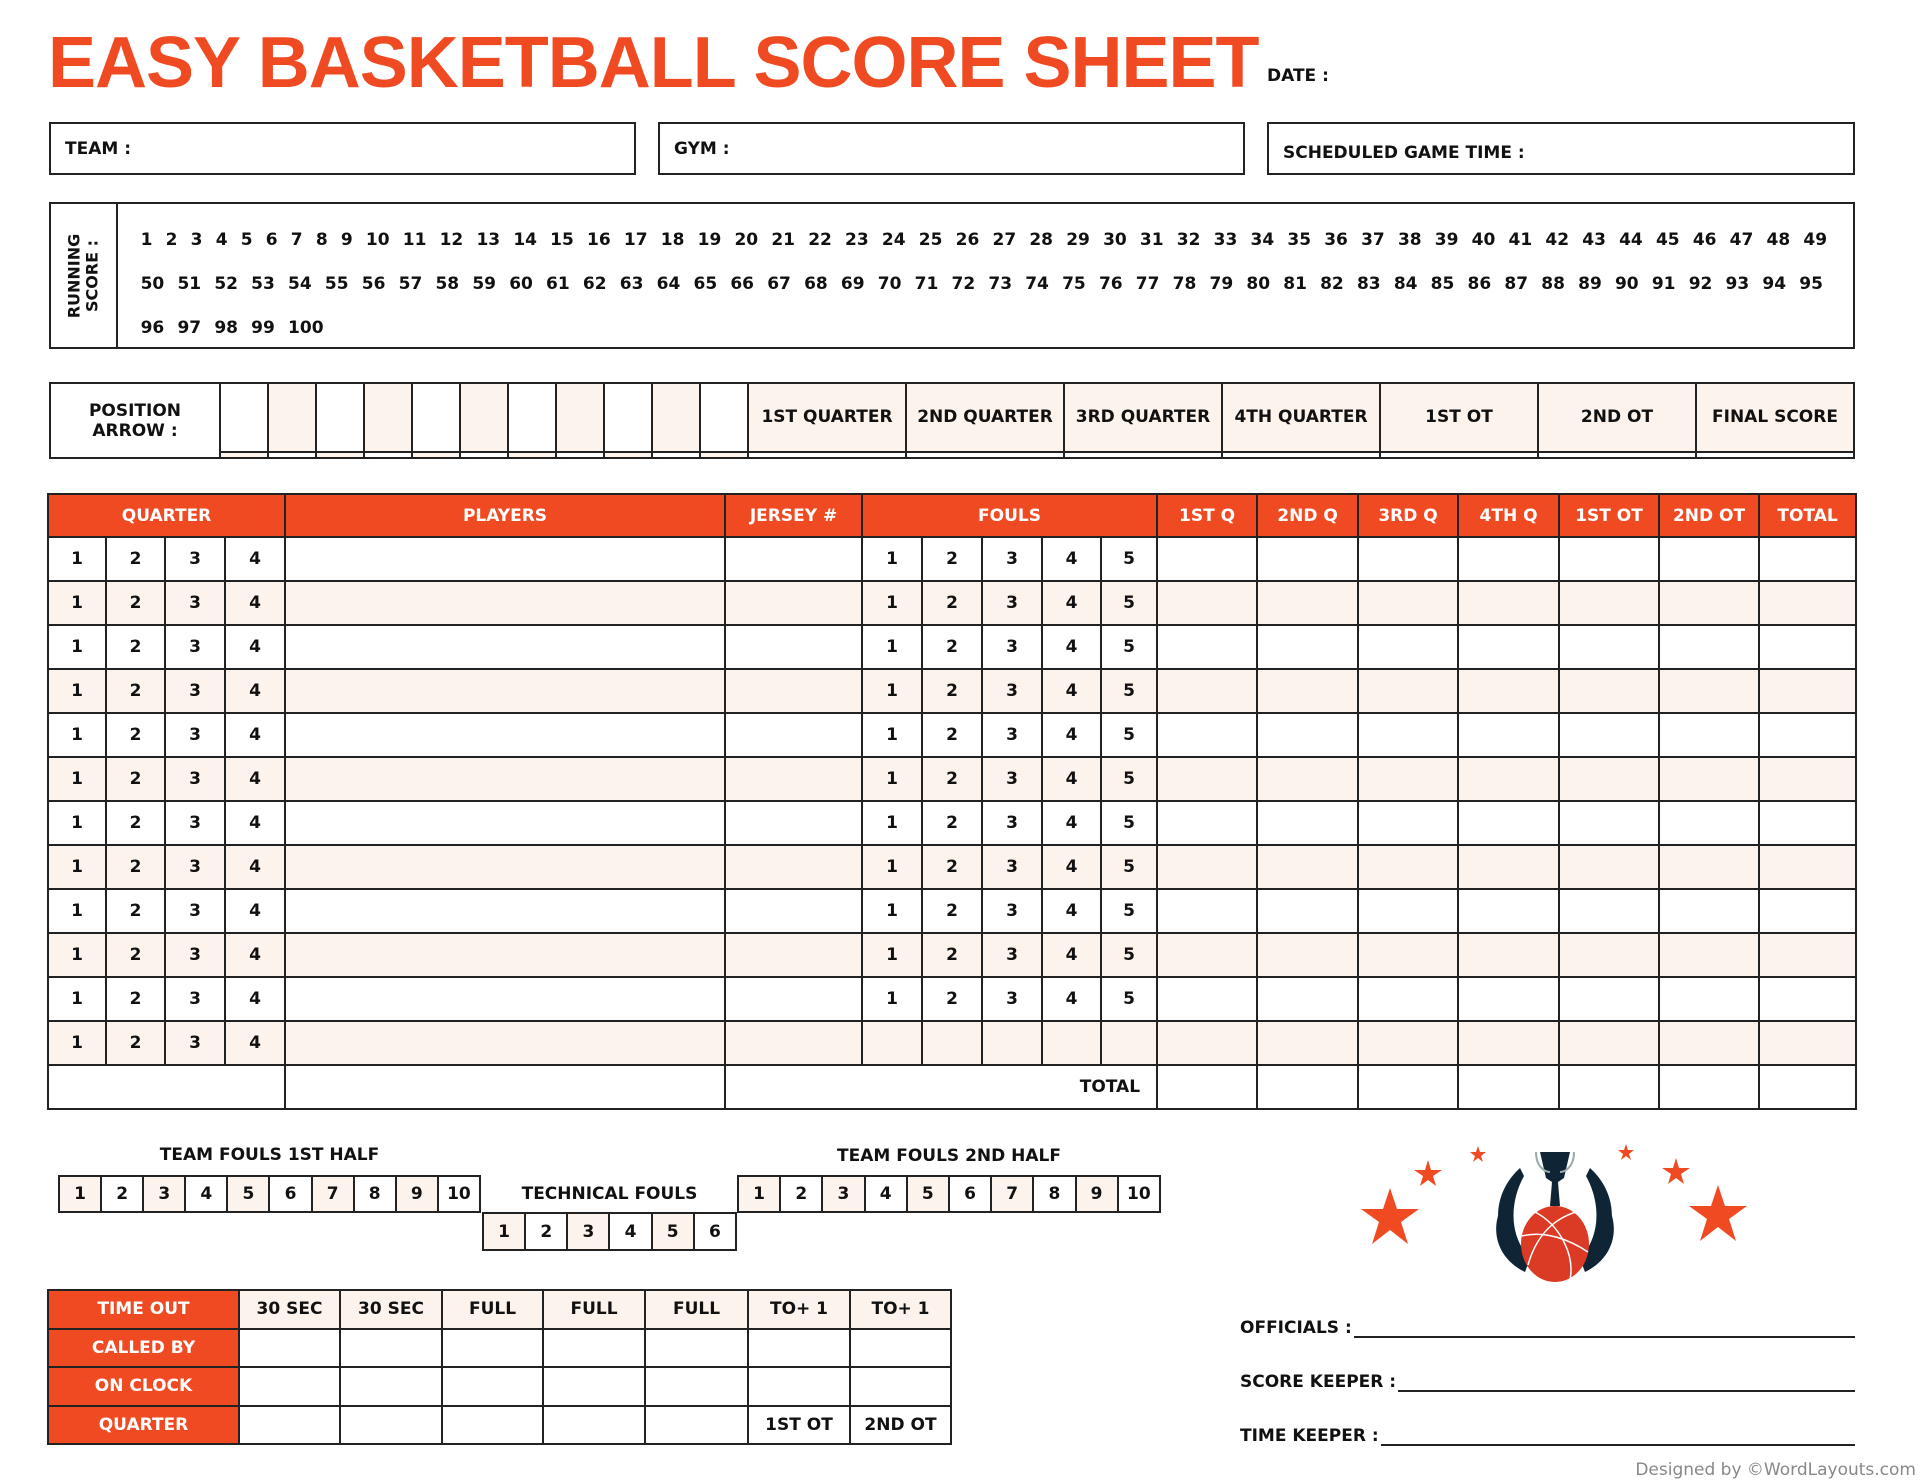 The height and width of the screenshot is (1484, 1920). What do you see at coordinates (1115, 240) in the screenshot?
I see `running-score-number: 30` at bounding box center [1115, 240].